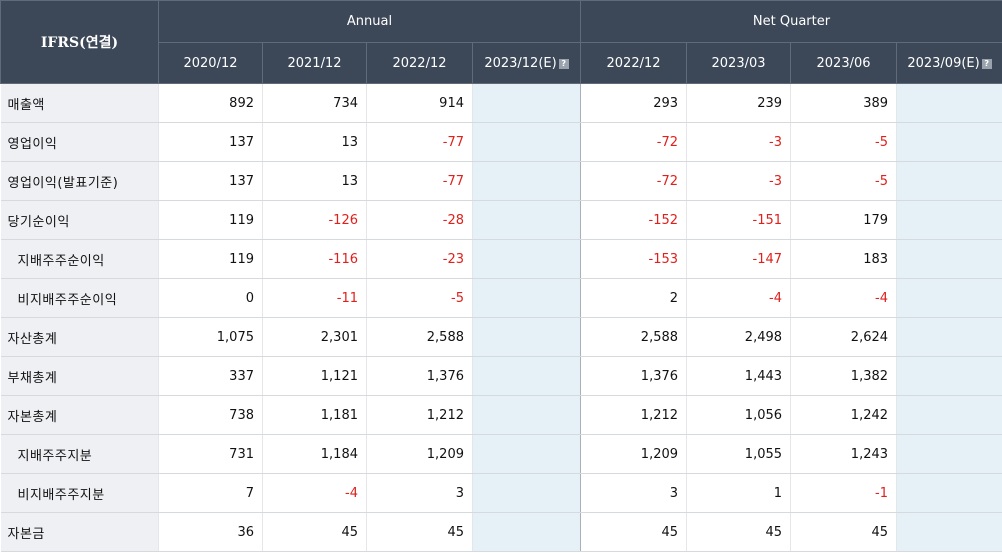 This screenshot has height=553, width=1002. Describe the element at coordinates (739, 63) in the screenshot. I see `column-header: 2023/03` at that location.